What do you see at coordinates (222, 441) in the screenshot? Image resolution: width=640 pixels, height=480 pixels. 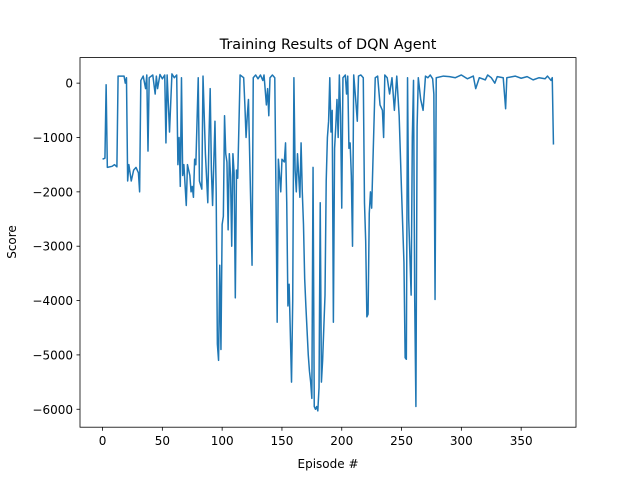 I see `x-tick-label: 100` at bounding box center [222, 441].